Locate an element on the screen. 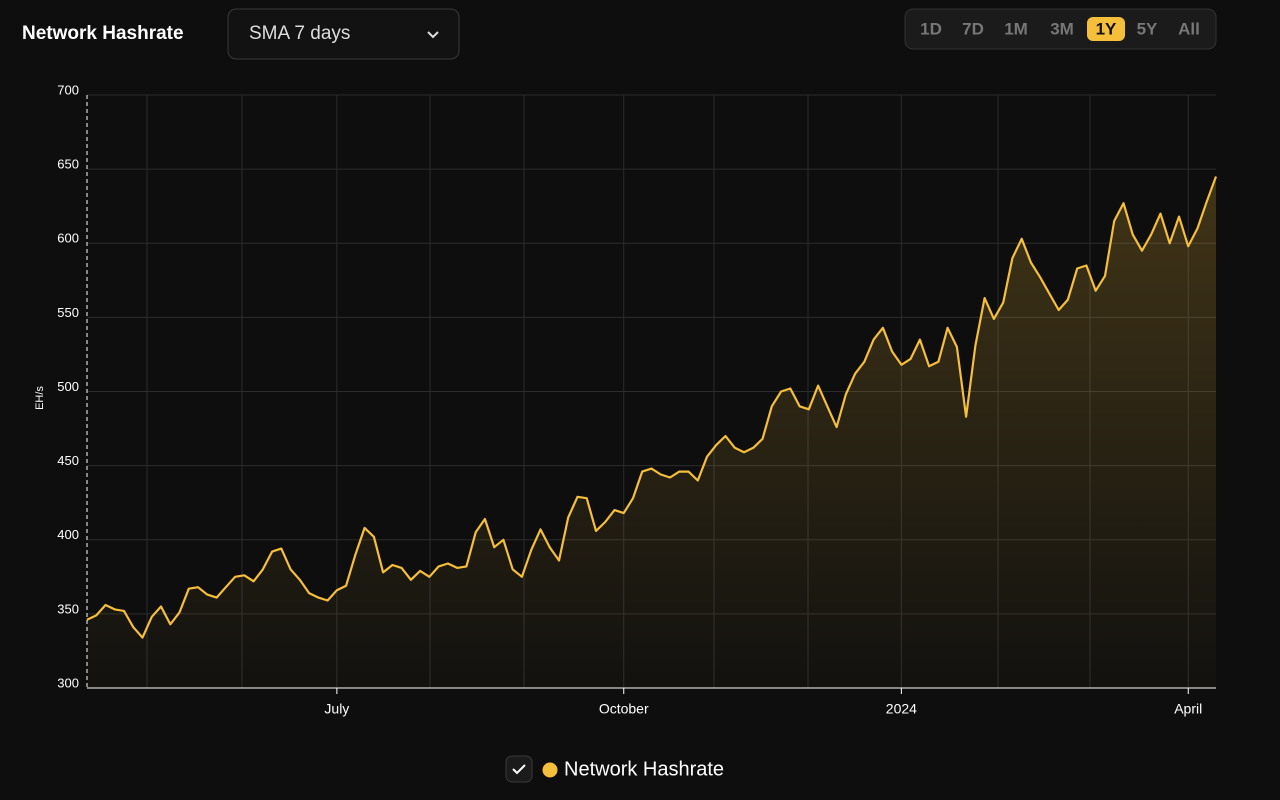 The image size is (1280, 800). y-tick-label: 700 is located at coordinates (68, 89).